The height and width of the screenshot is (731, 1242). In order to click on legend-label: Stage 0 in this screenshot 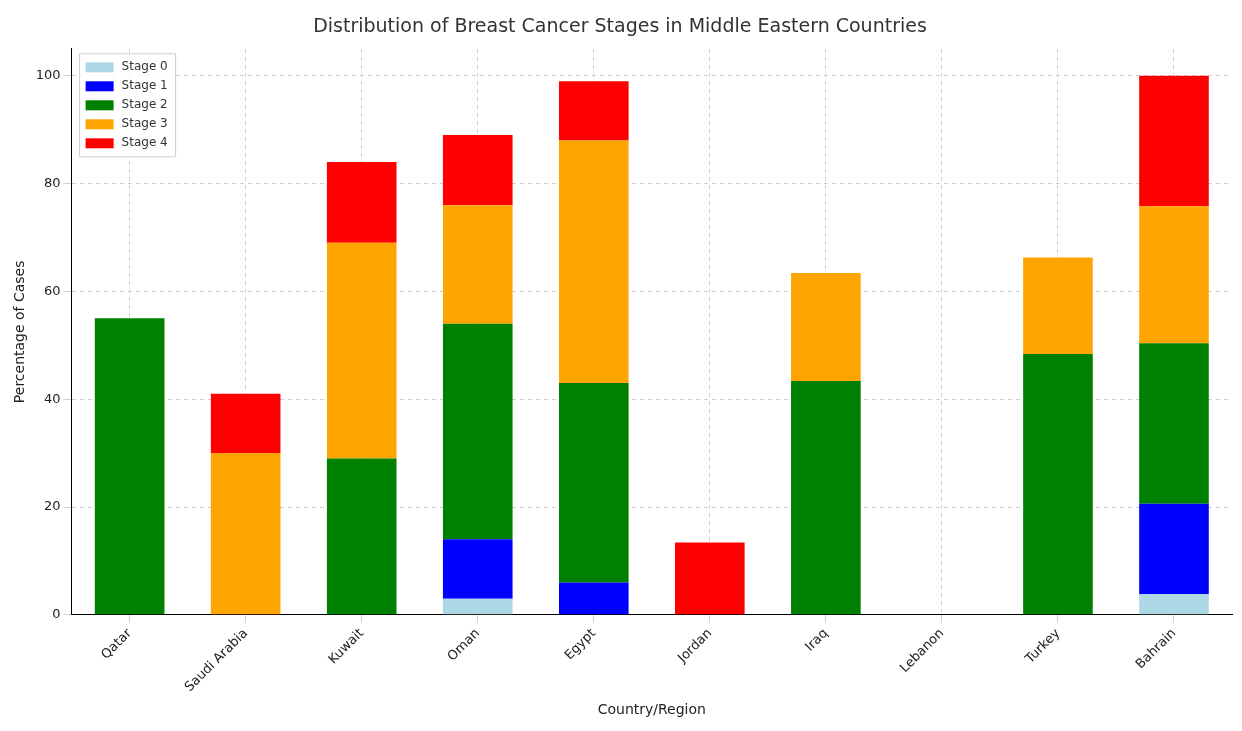, I will do `click(144, 66)`.